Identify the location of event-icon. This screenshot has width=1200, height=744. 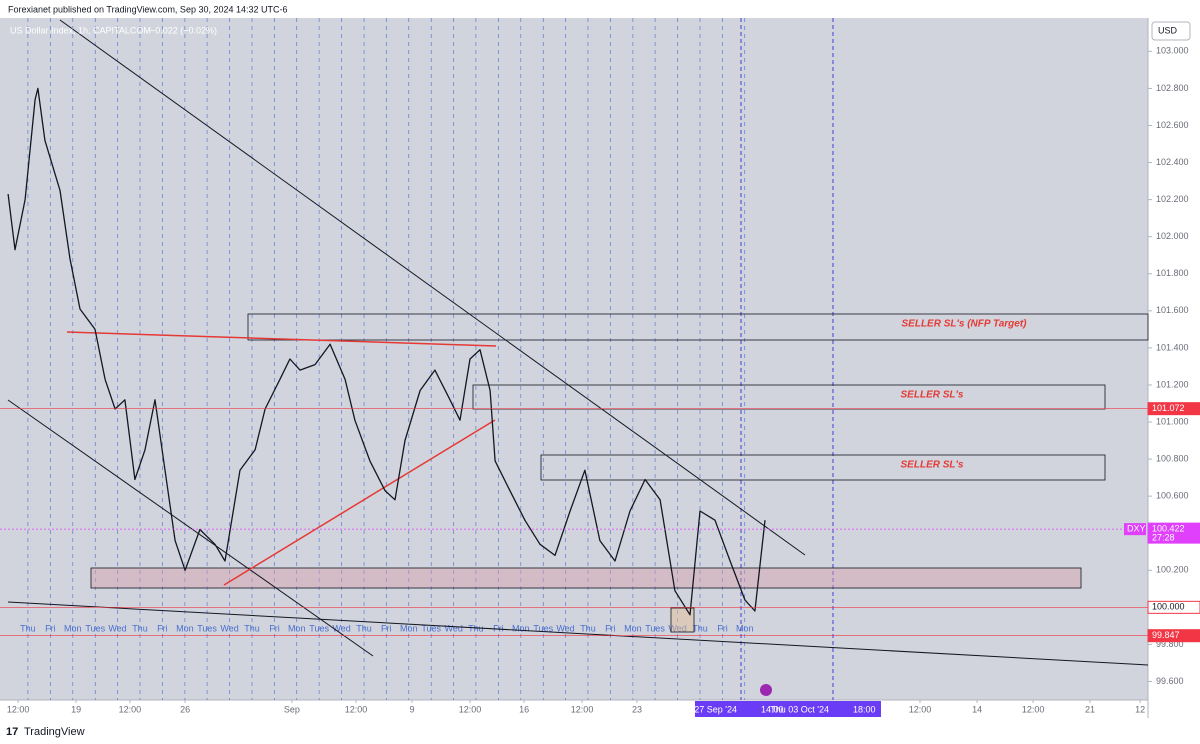
(766, 690).